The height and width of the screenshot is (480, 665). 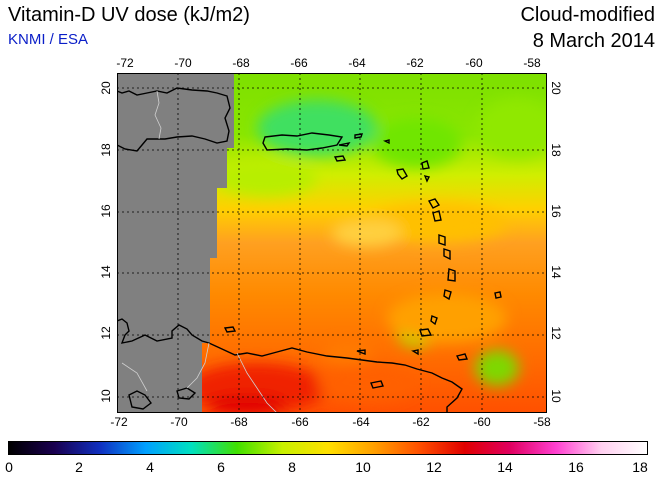 I want to click on lon-bottom-label: -72, so click(x=119, y=422).